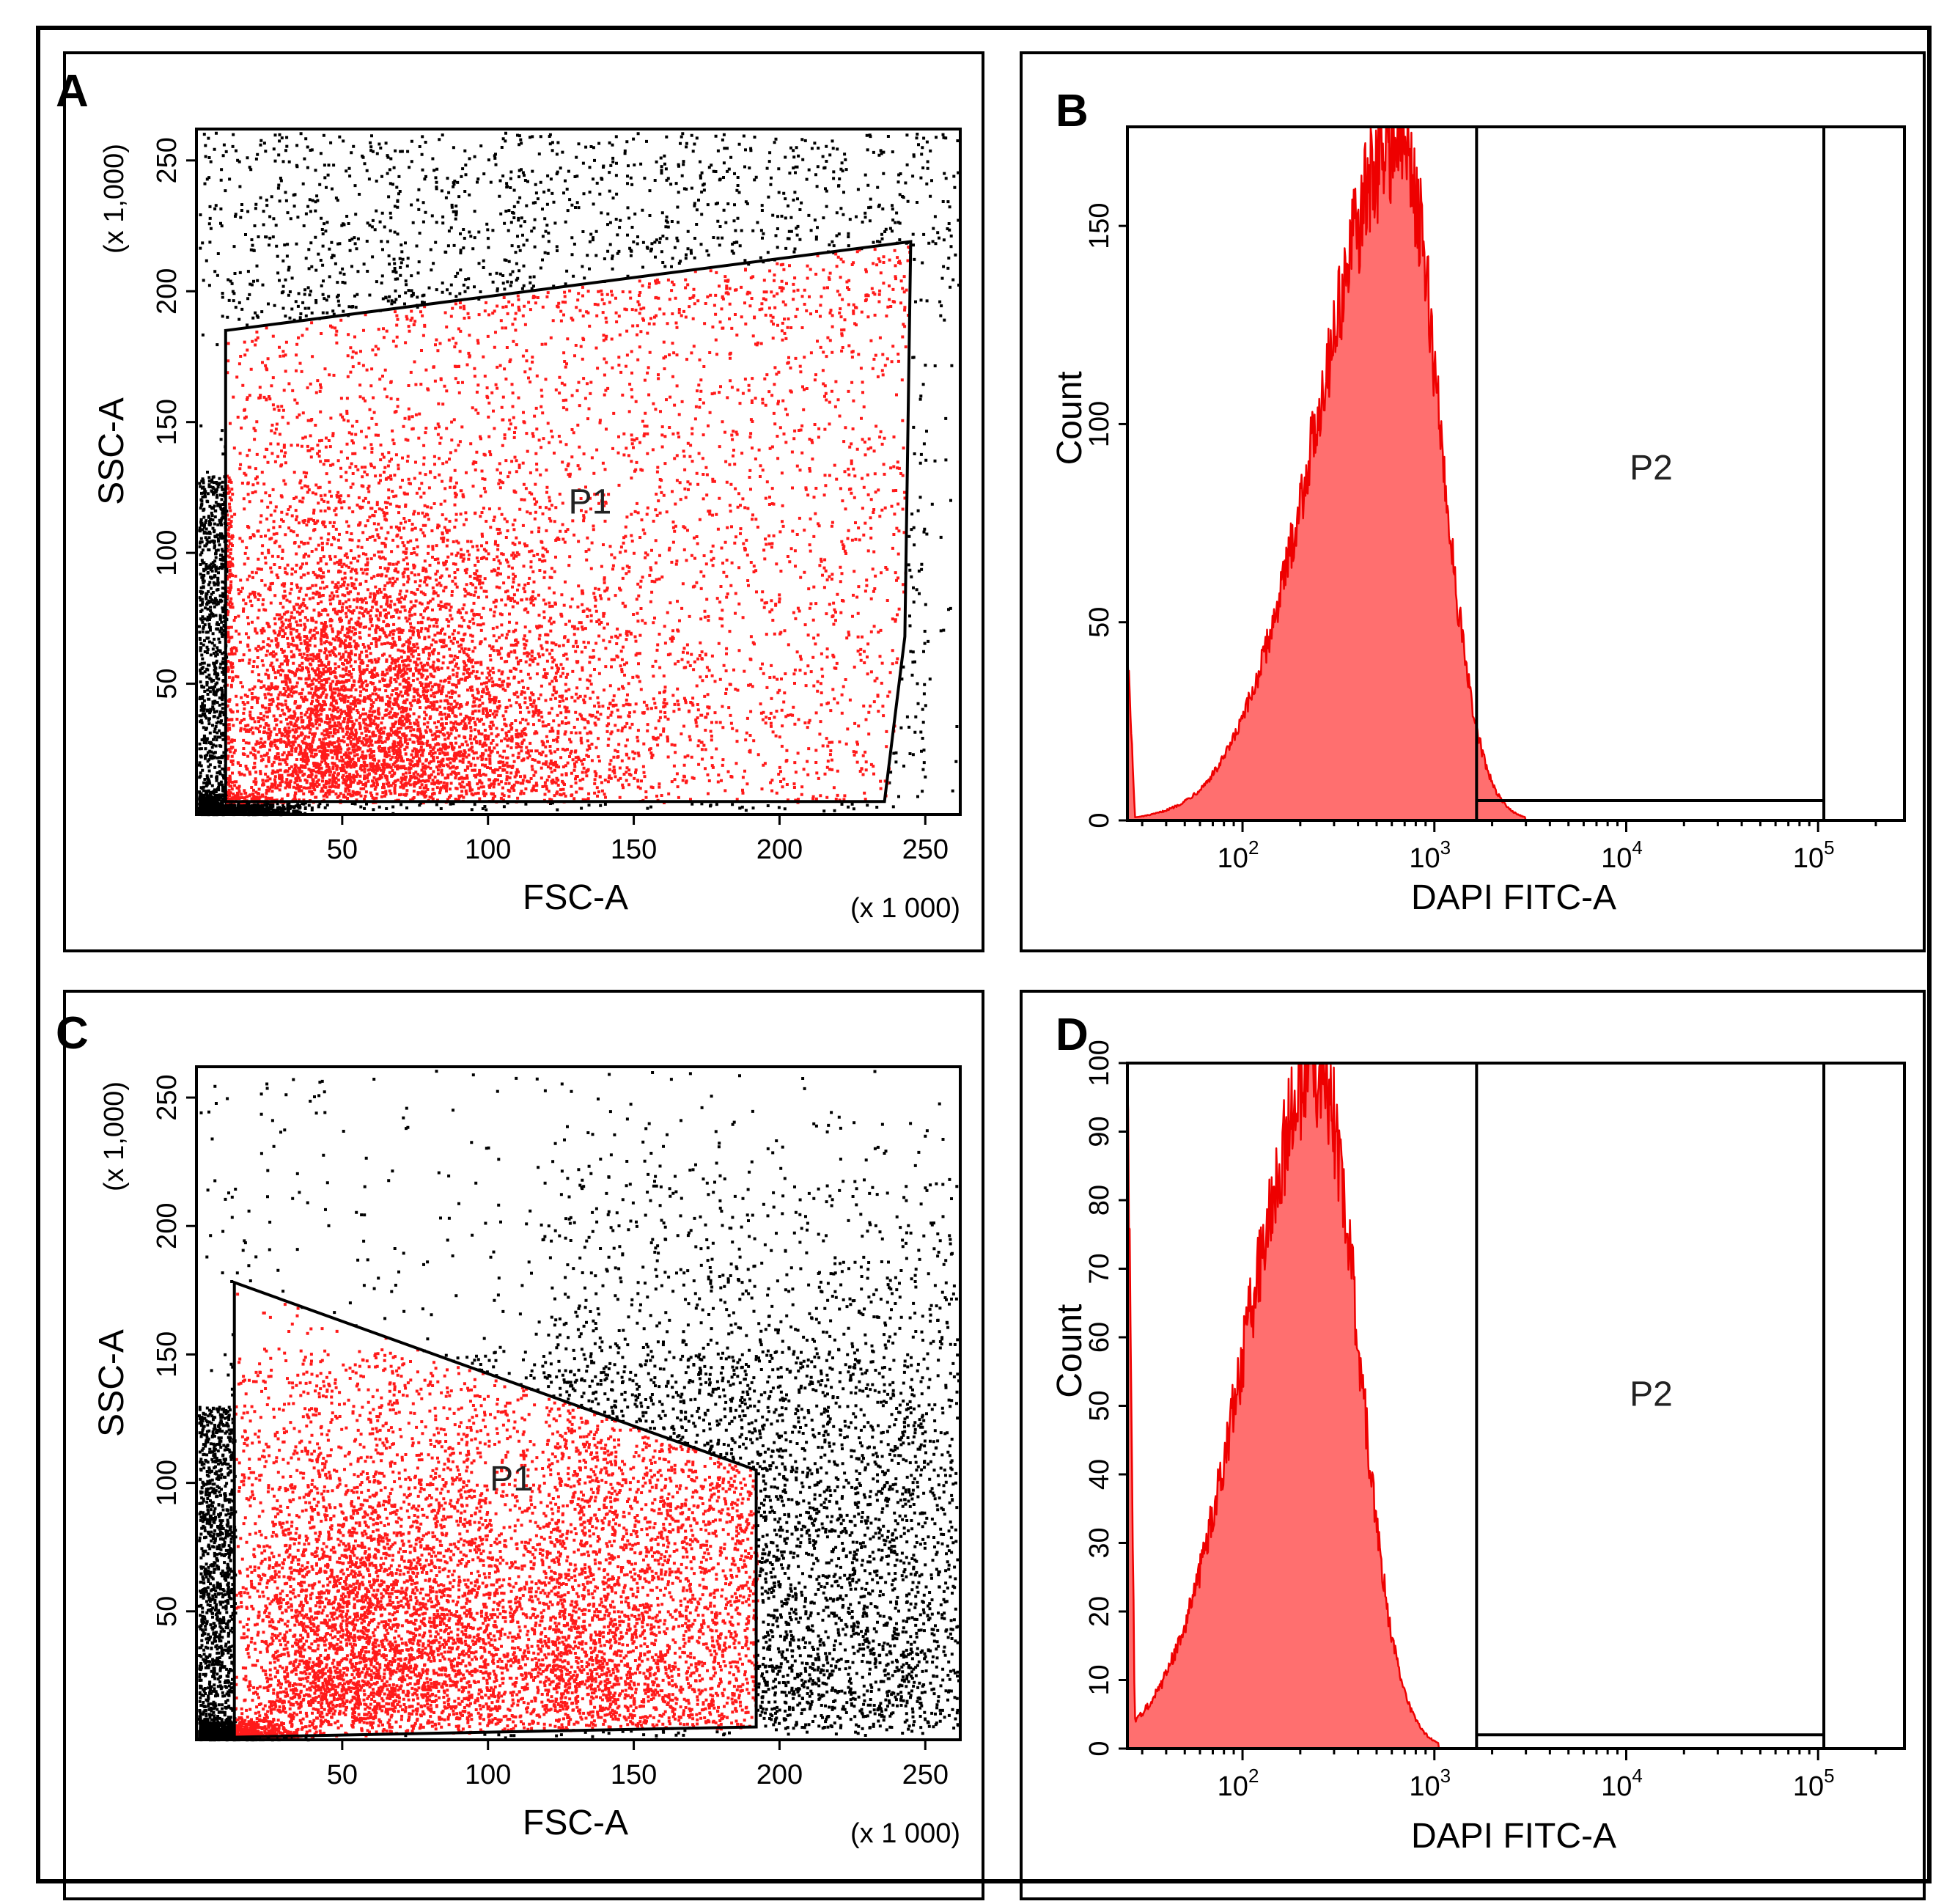 The width and height of the screenshot is (1955, 1904). I want to click on panel-letter: B, so click(1072, 111).